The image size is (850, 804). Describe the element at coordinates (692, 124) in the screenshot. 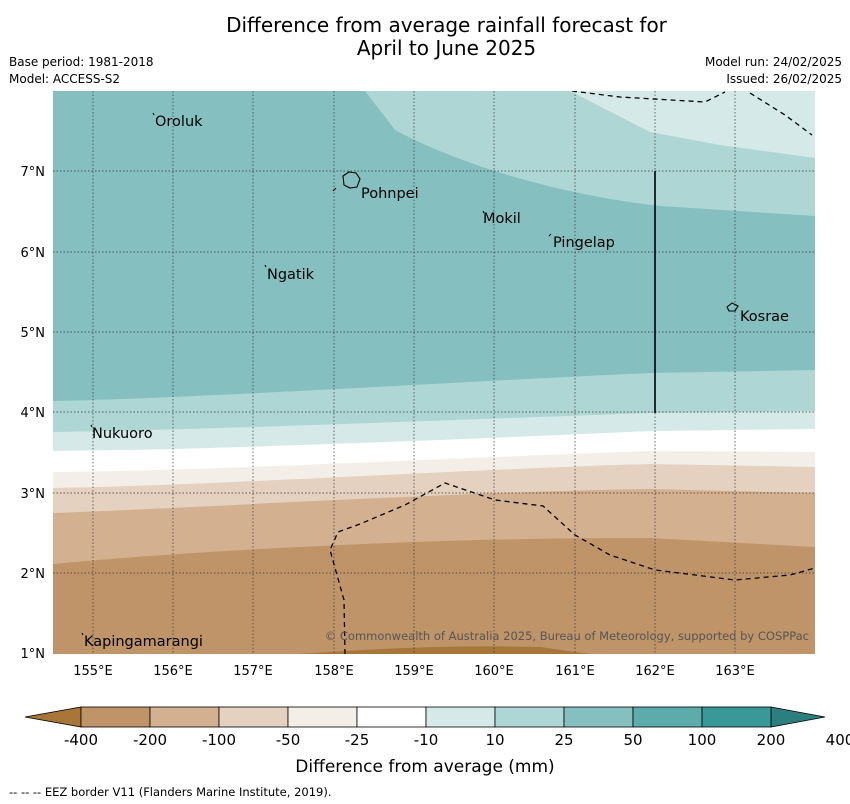

I see `band-10-25-north` at that location.